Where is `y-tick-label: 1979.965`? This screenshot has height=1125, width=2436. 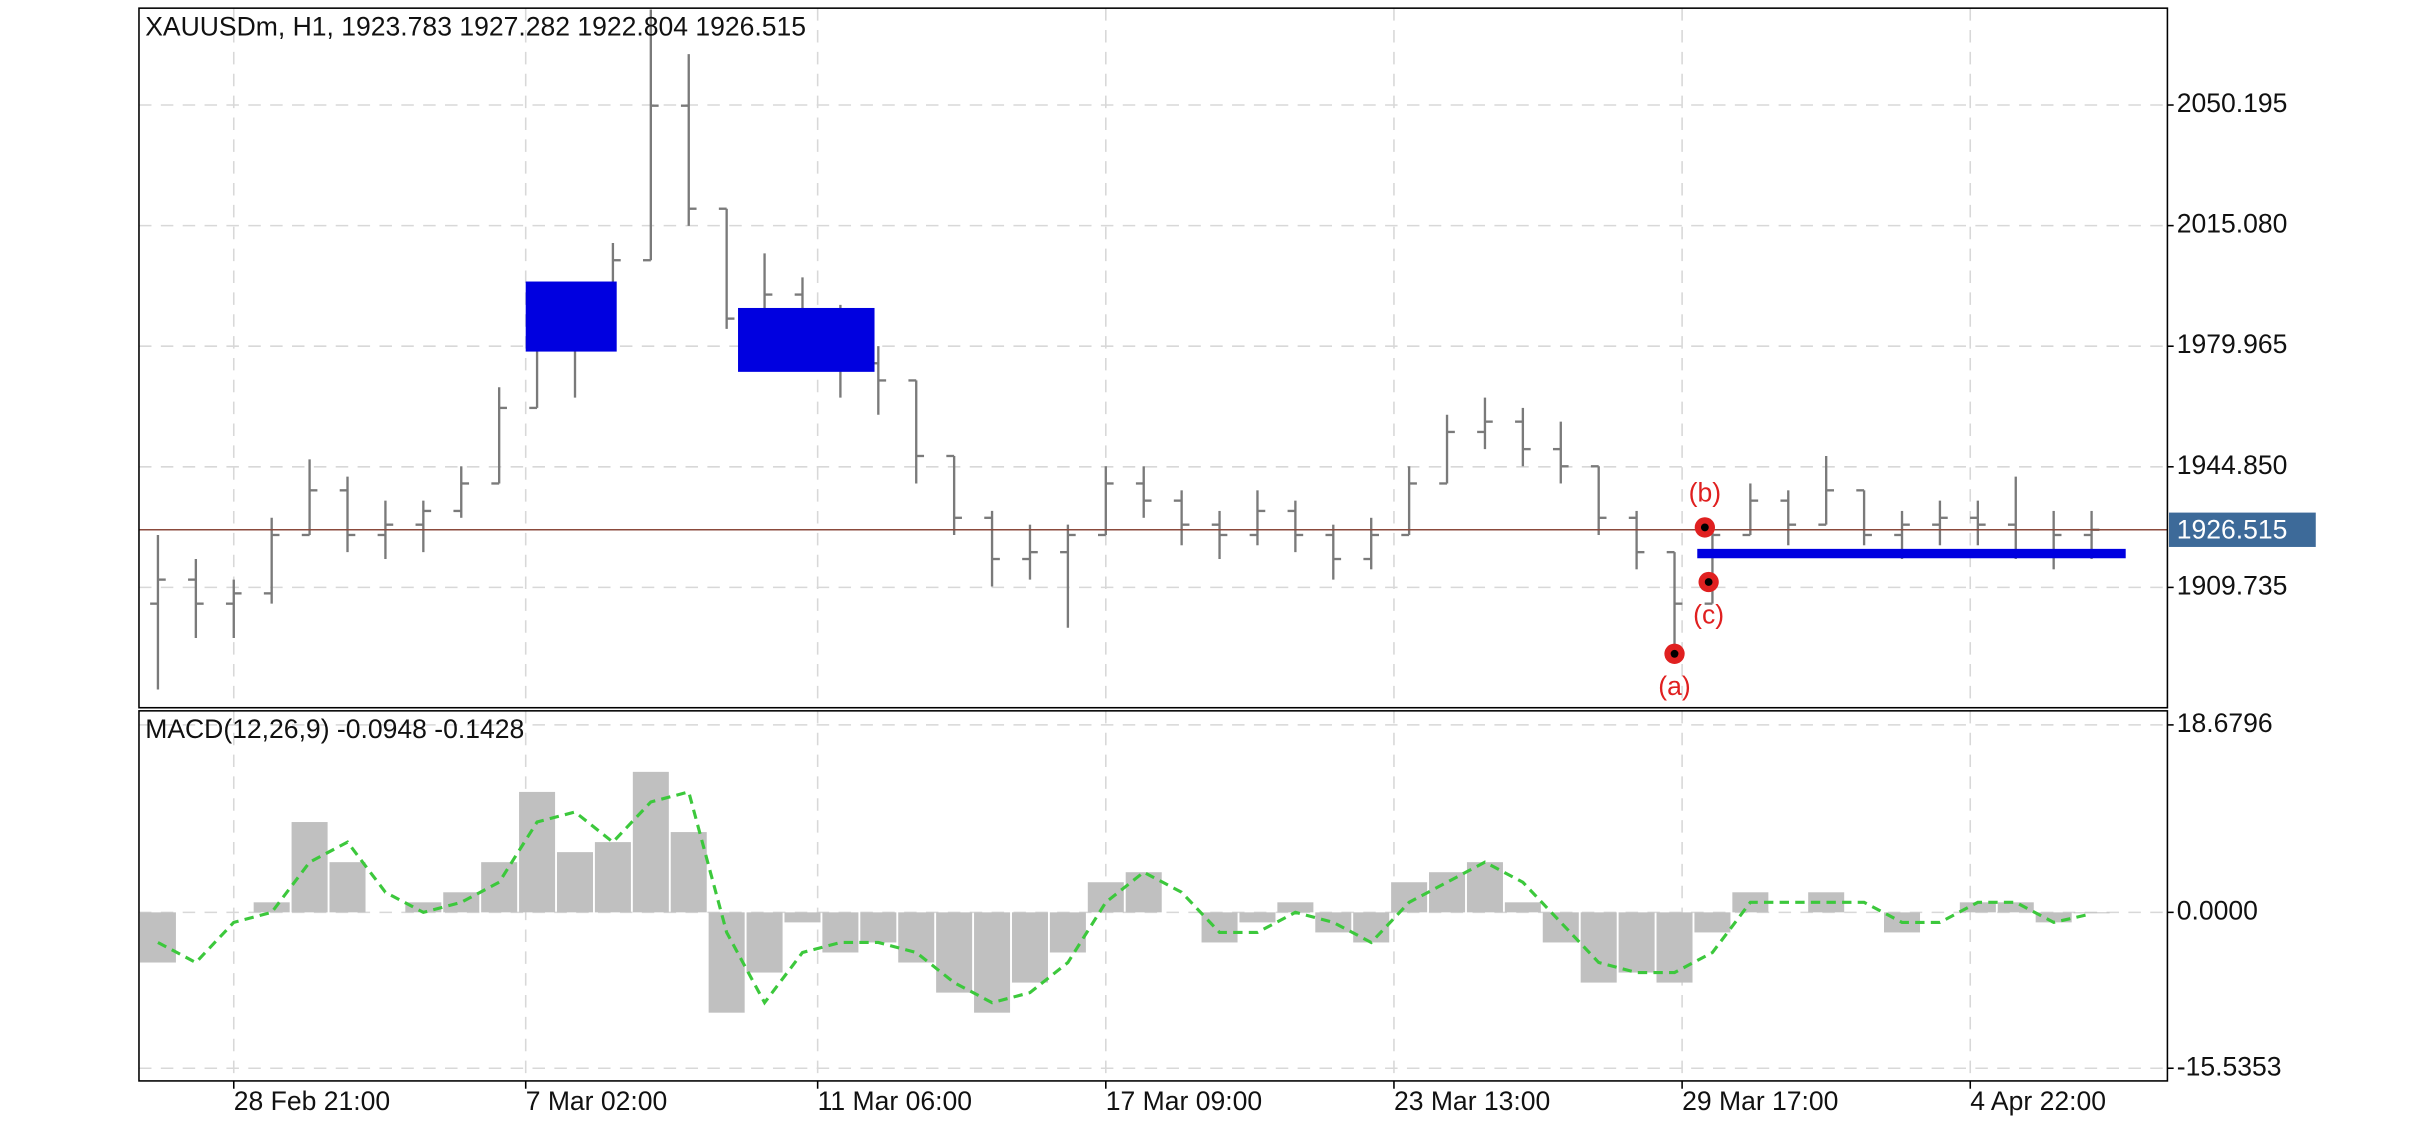 y-tick-label: 1979.965 is located at coordinates (2232, 344).